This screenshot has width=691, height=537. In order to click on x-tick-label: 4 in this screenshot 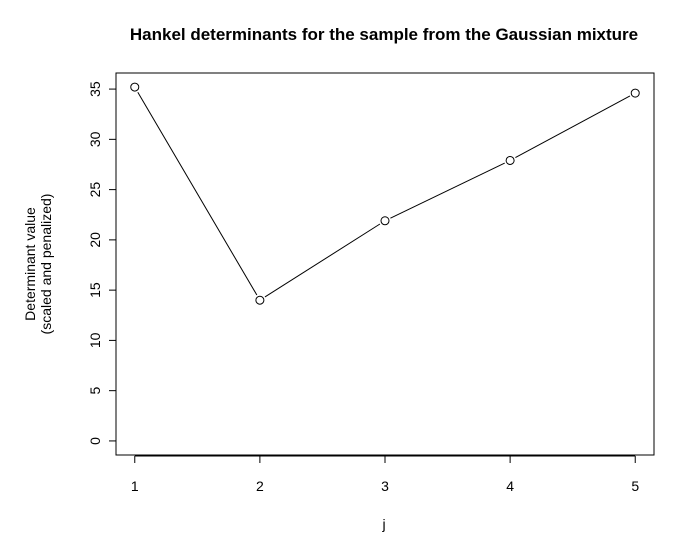, I will do `click(510, 486)`.